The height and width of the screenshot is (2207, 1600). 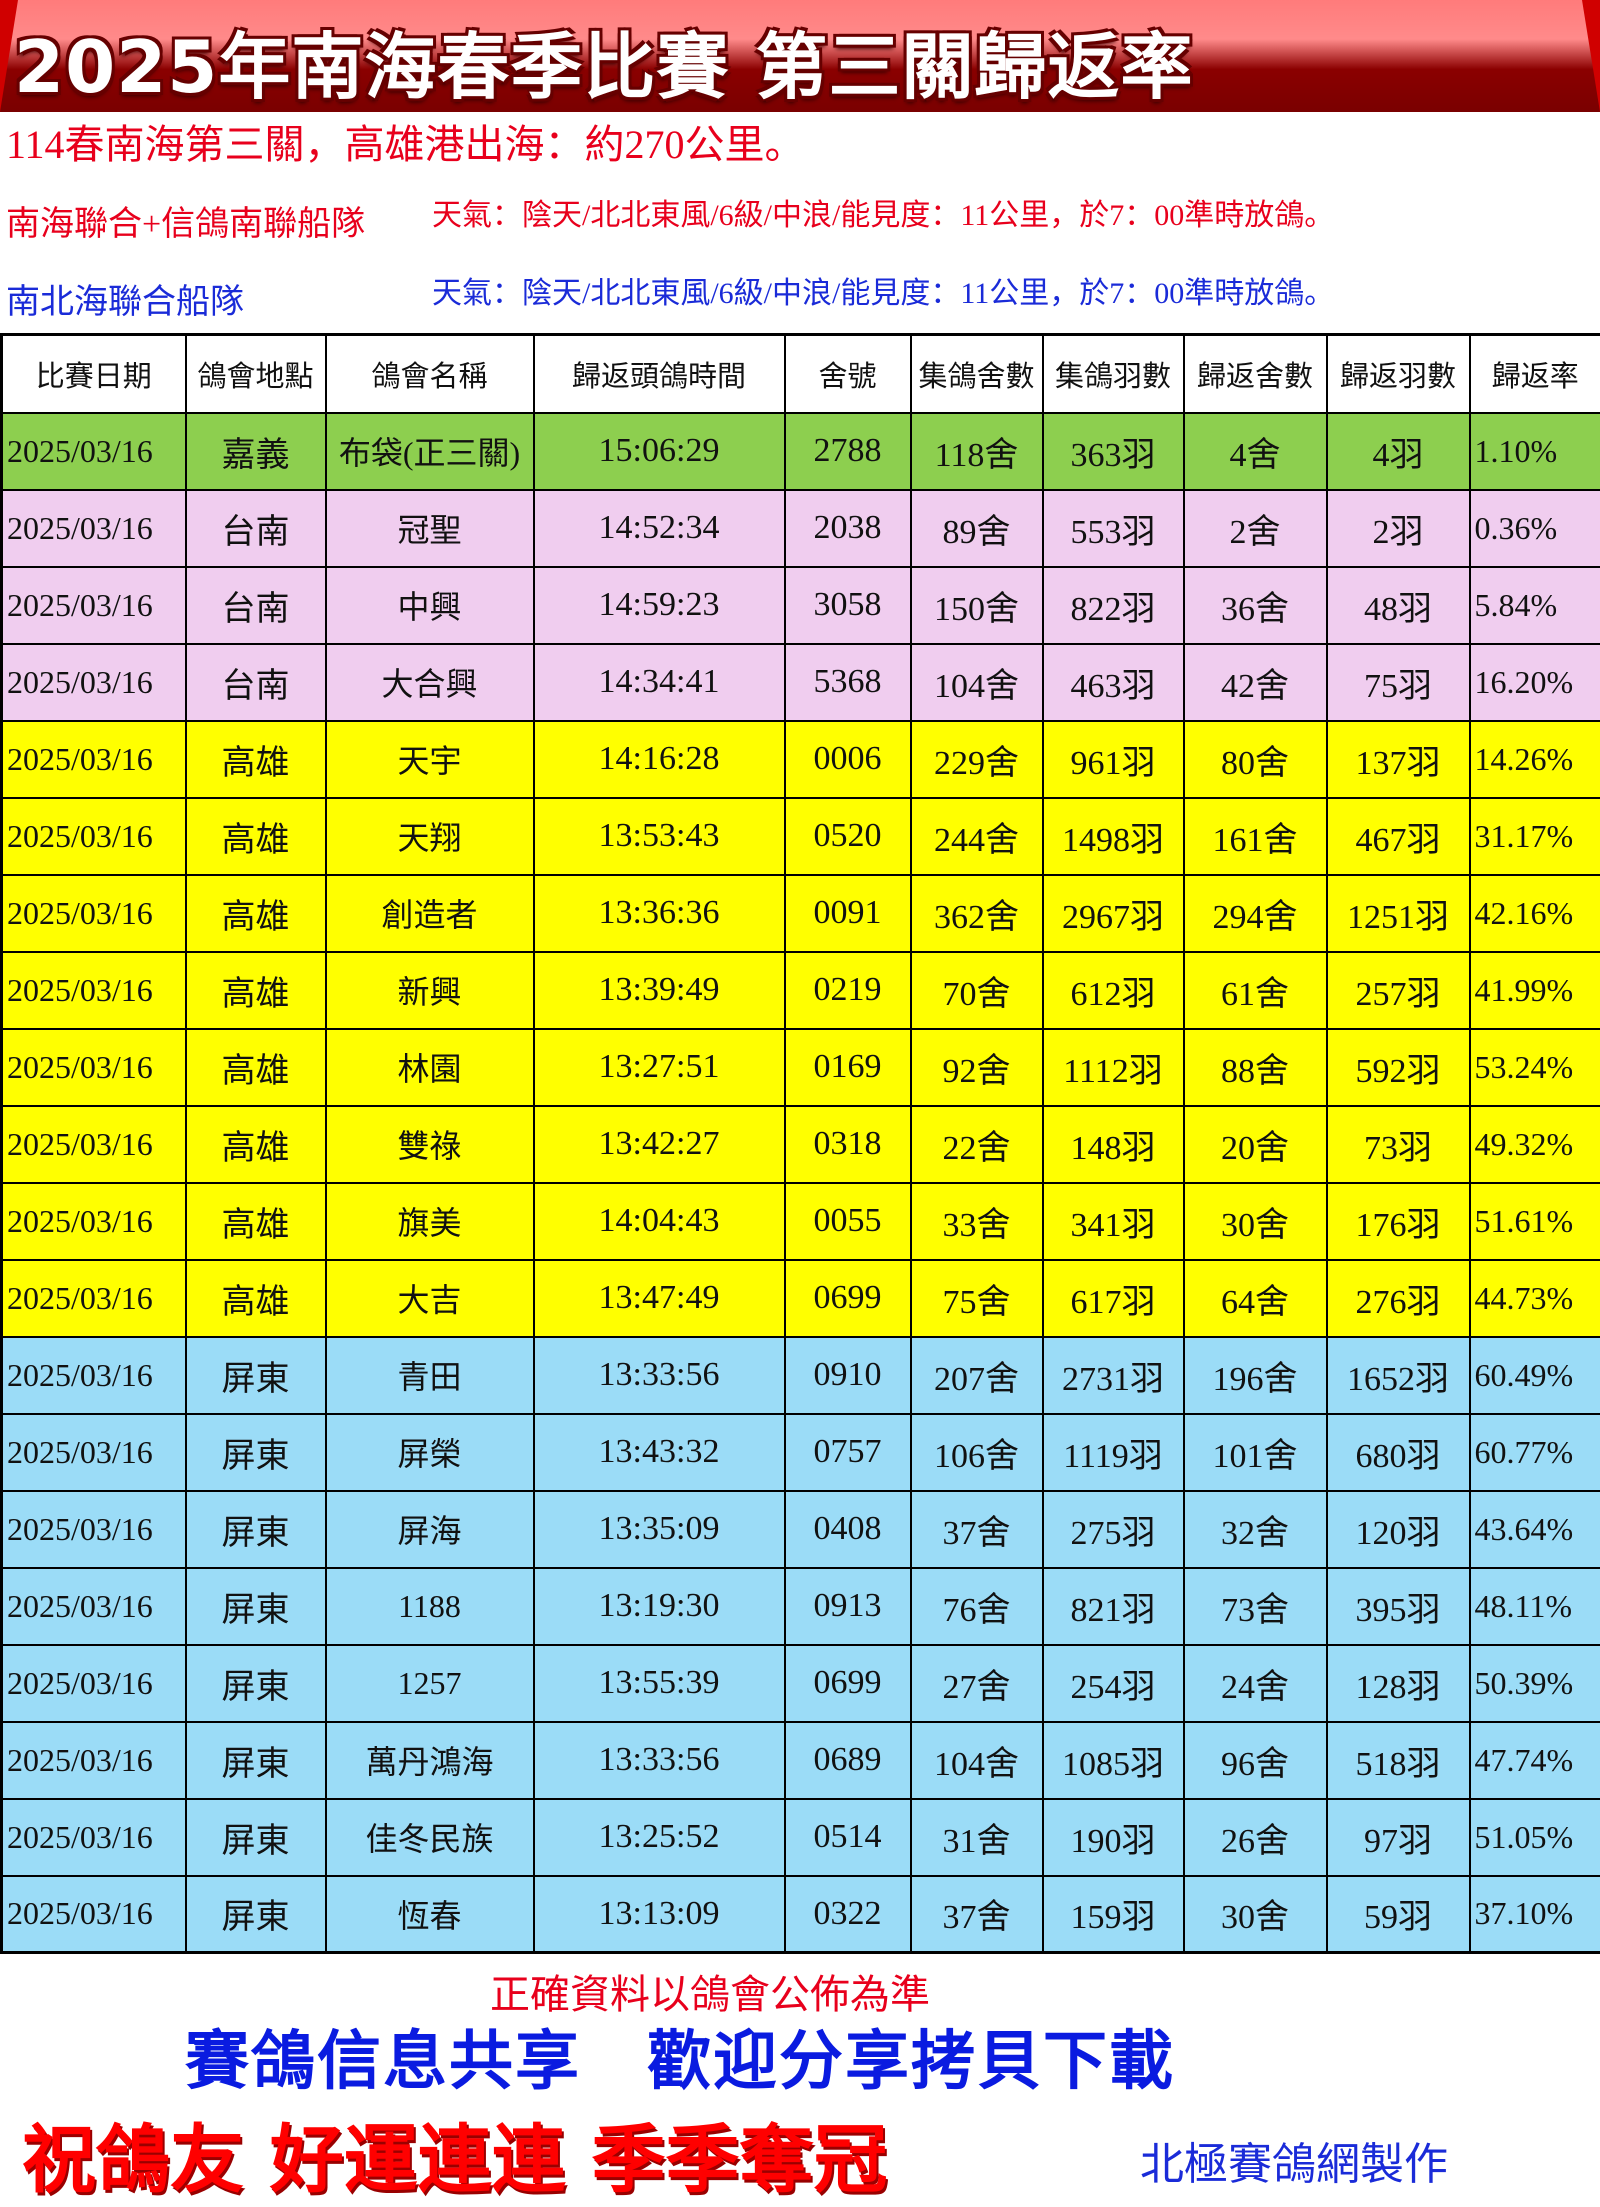 I want to click on table-cell: 新興, so click(x=430, y=990).